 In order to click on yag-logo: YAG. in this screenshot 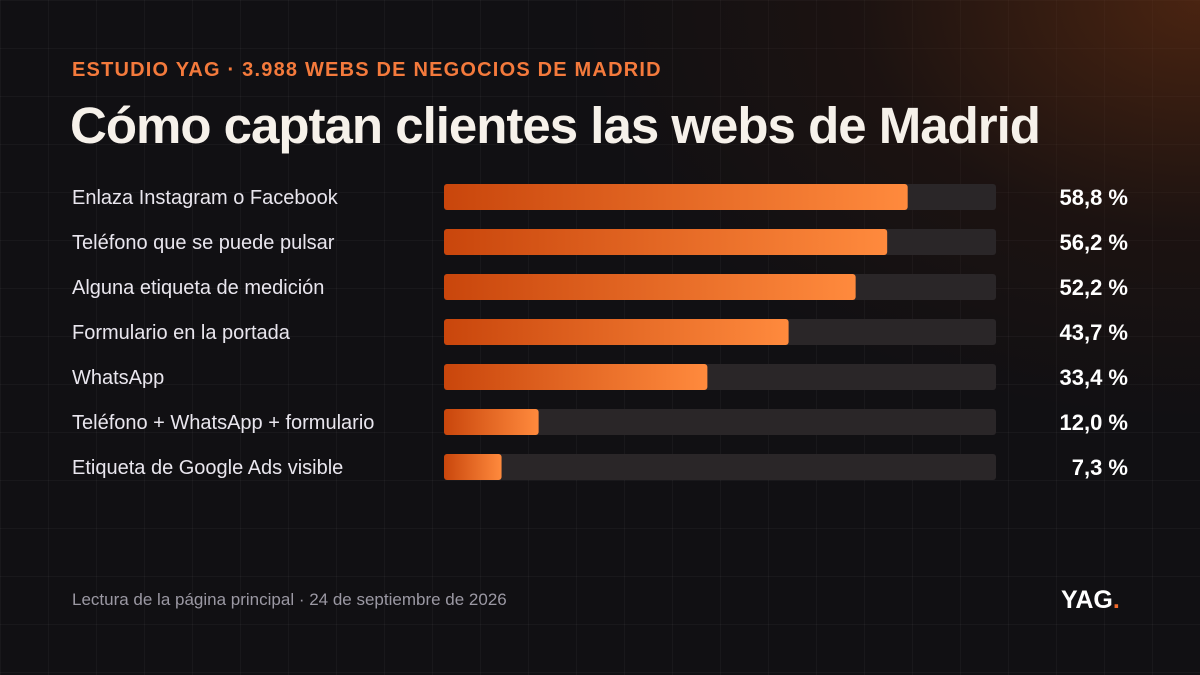, I will do `click(1090, 600)`.